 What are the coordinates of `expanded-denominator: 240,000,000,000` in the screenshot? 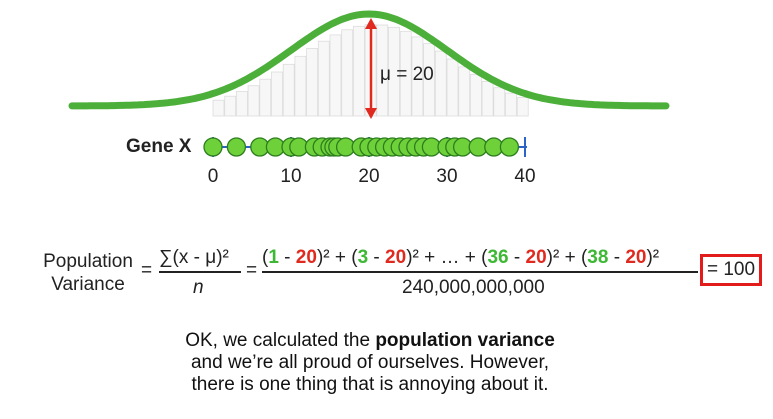 It's located at (473, 287).